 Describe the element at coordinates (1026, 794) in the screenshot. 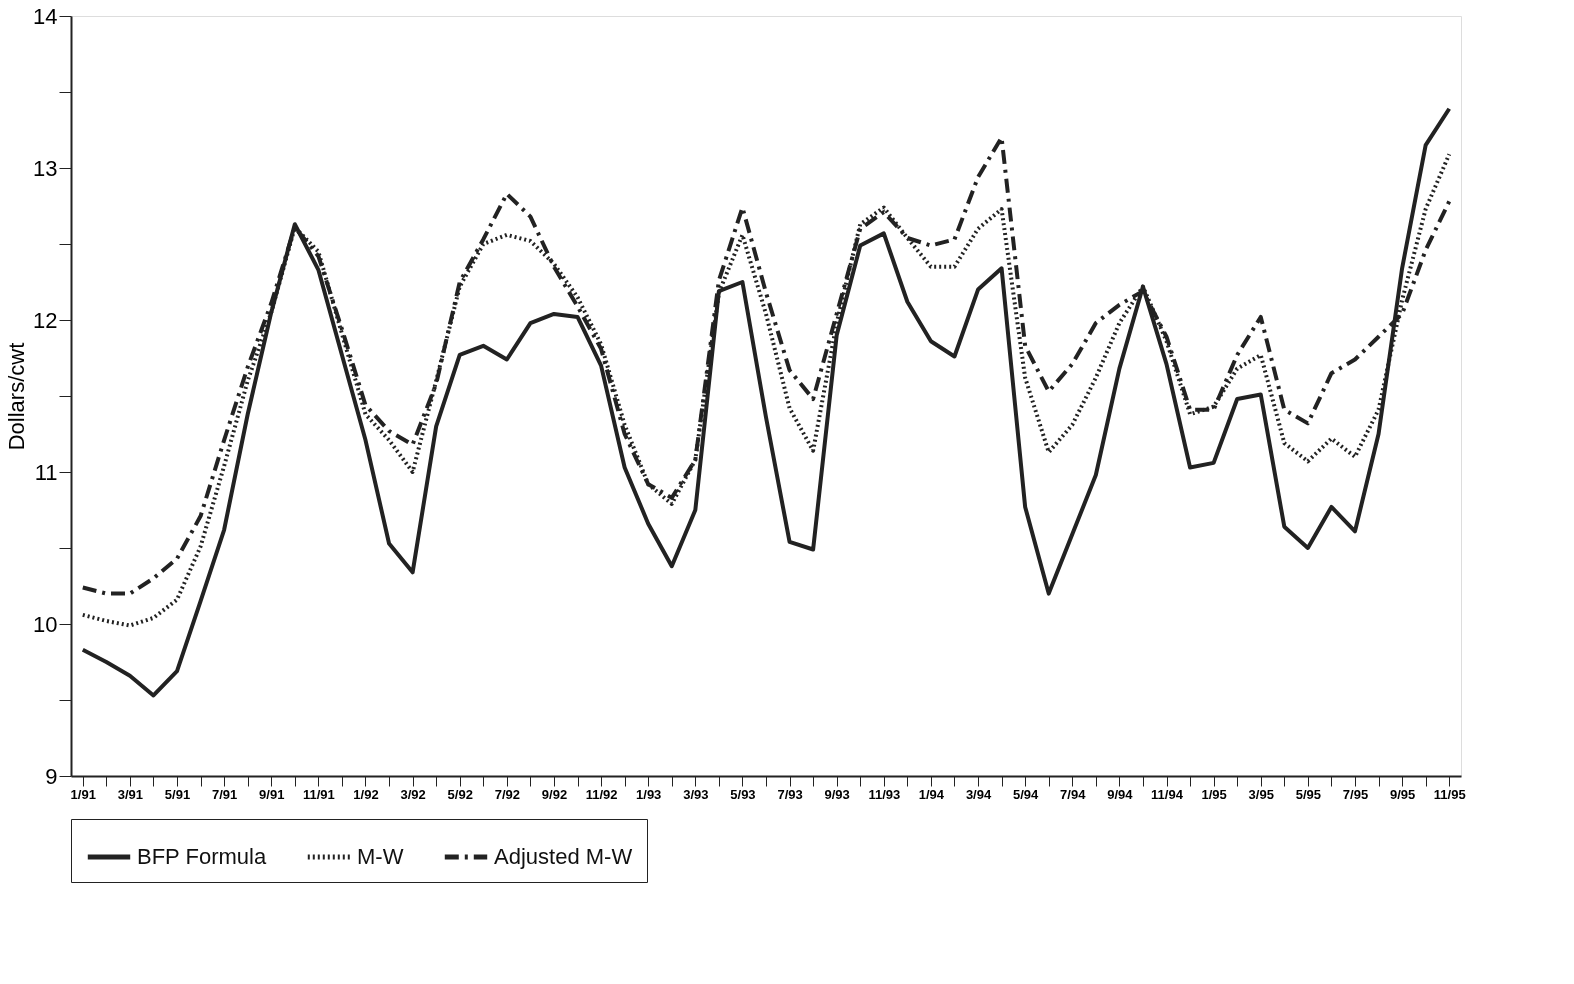

I see `x-tick-label: 5/94` at that location.